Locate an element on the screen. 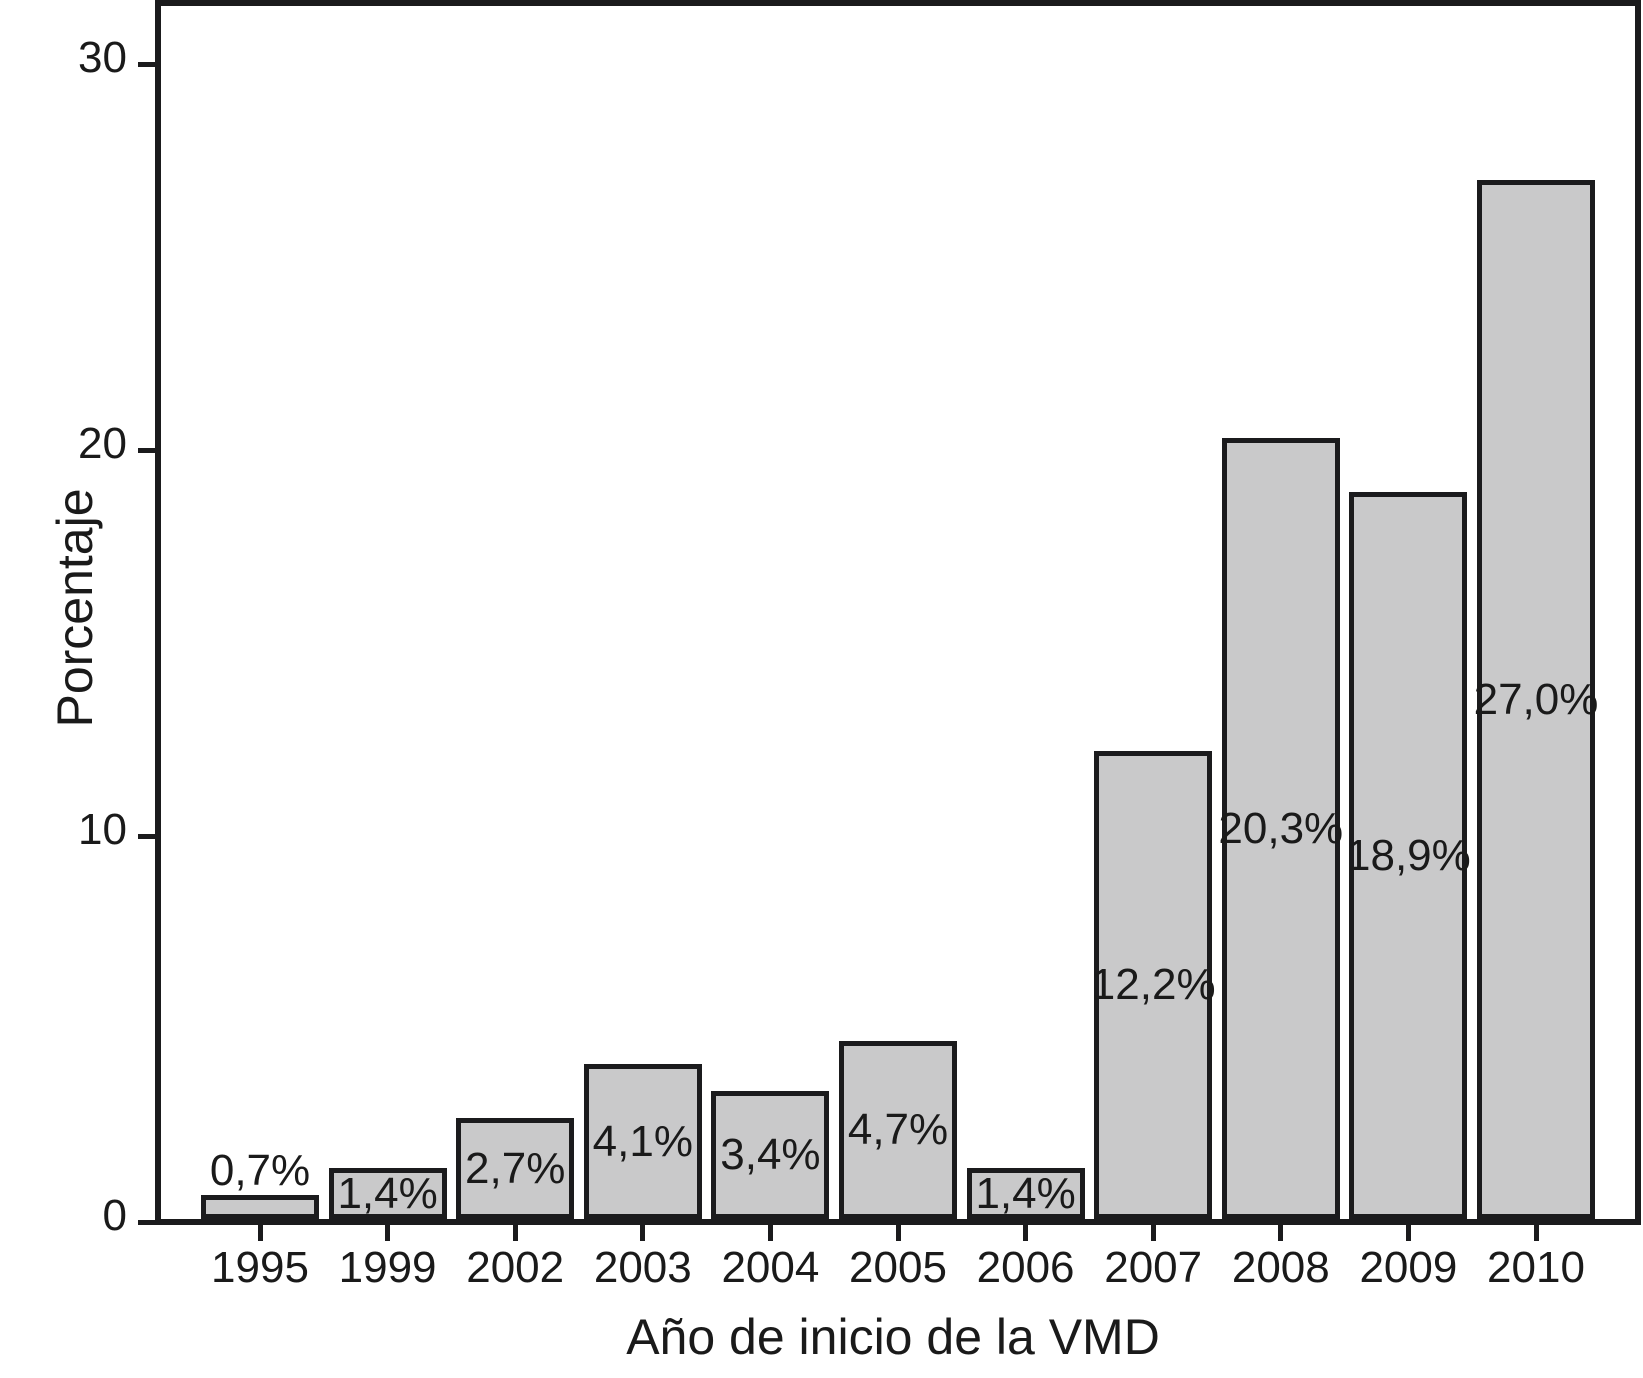 Image resolution: width=1643 pixels, height=1378 pixels. x-tick-label-2009: 2009 is located at coordinates (1408, 1267).